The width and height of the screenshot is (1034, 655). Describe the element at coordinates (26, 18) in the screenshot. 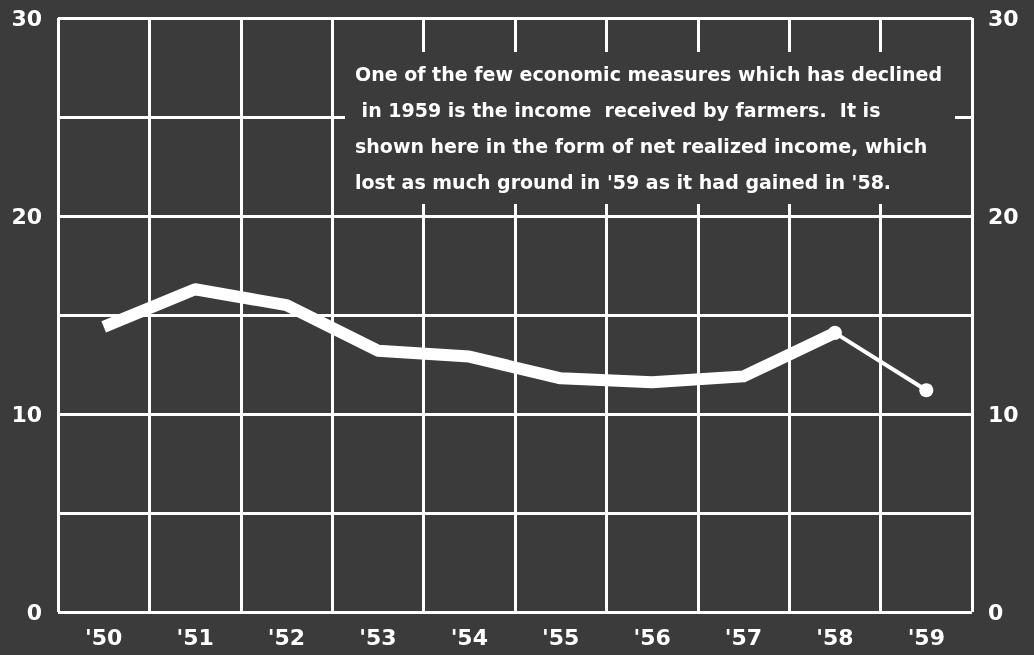

I see `y-tick-label: 30` at that location.